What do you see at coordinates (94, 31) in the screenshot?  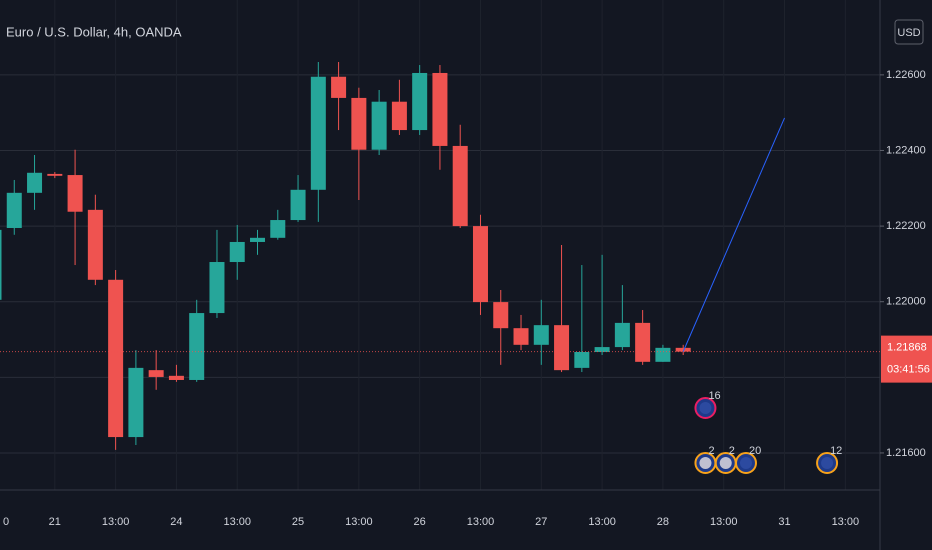 I see `chart-title: Euro / U.S. Dollar, 4h, OANDA` at bounding box center [94, 31].